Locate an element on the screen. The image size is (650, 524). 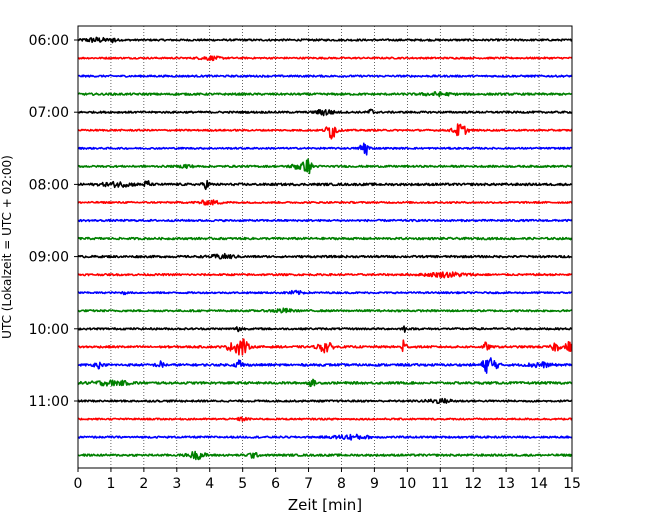
x-tick-label: 13 is located at coordinates (506, 484).